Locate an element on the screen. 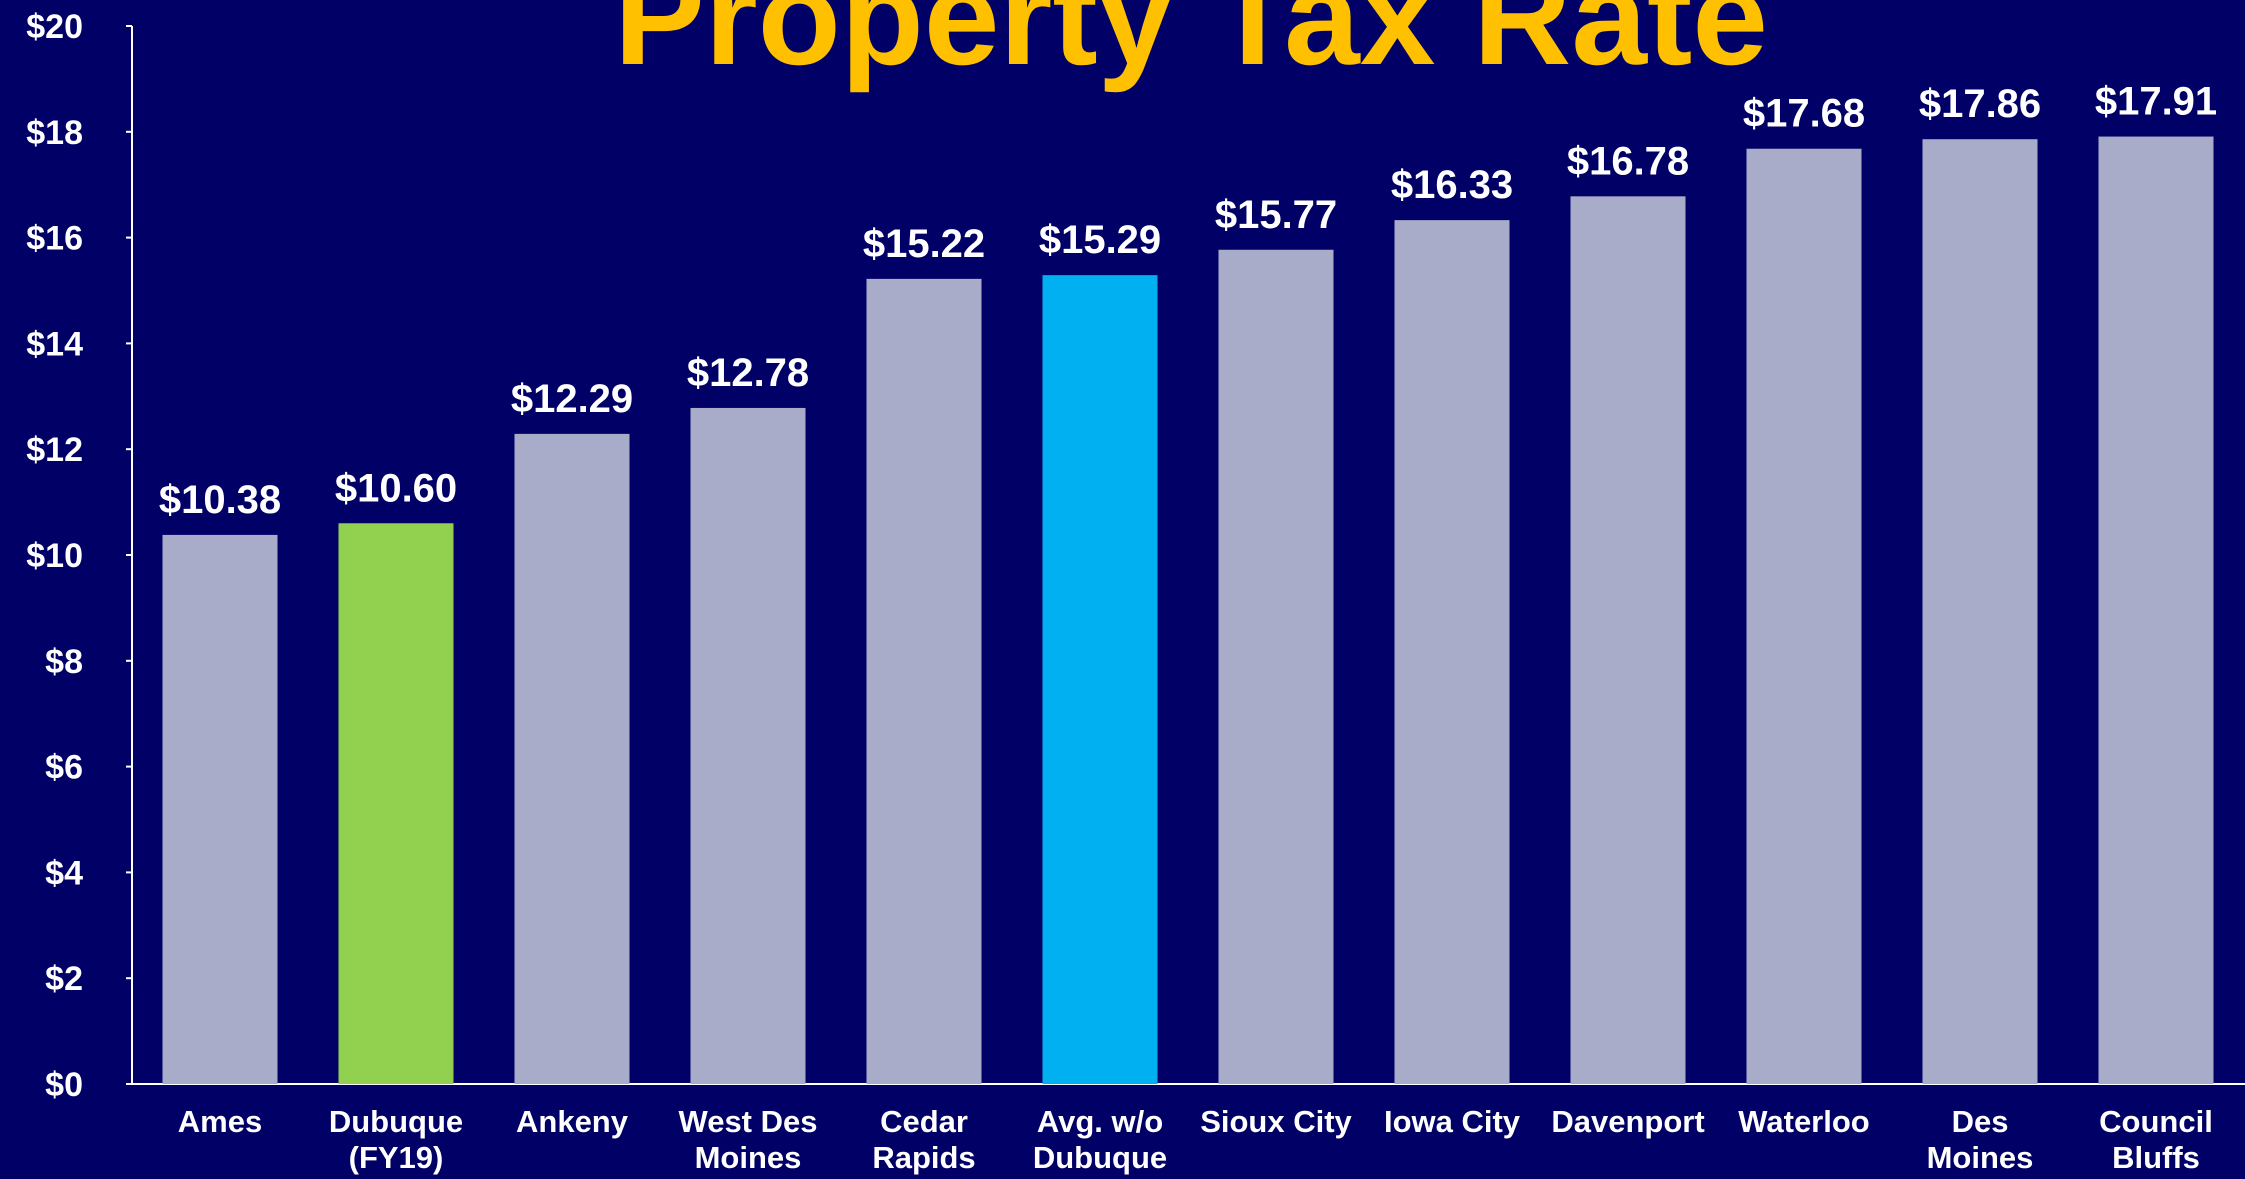 Image resolution: width=2245 pixels, height=1179 pixels. y-tick-label: $6 is located at coordinates (64, 768).